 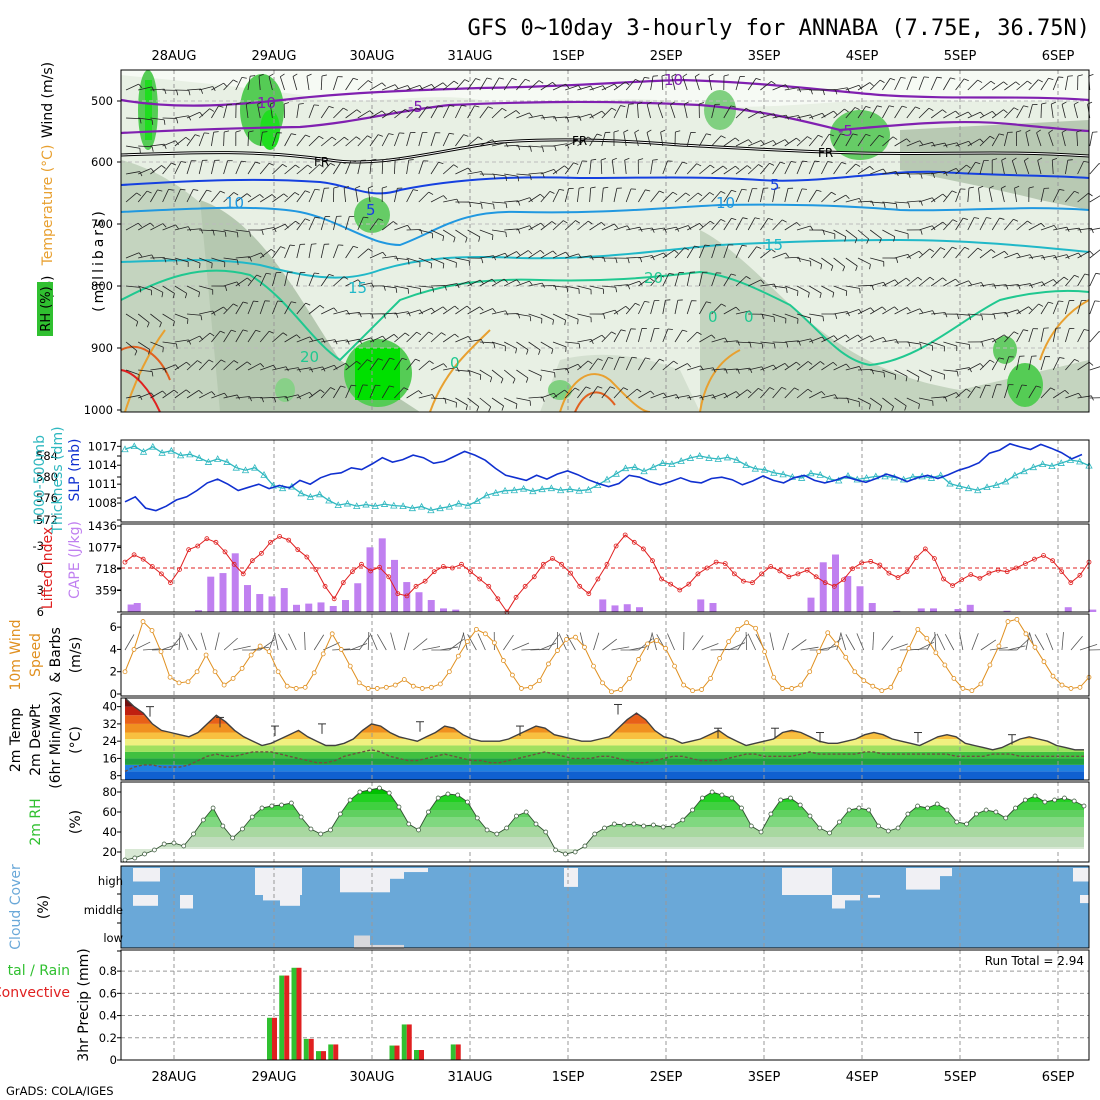 What do you see at coordinates (103, 910) in the screenshot?
I see `cloud-level-label: middle` at bounding box center [103, 910].